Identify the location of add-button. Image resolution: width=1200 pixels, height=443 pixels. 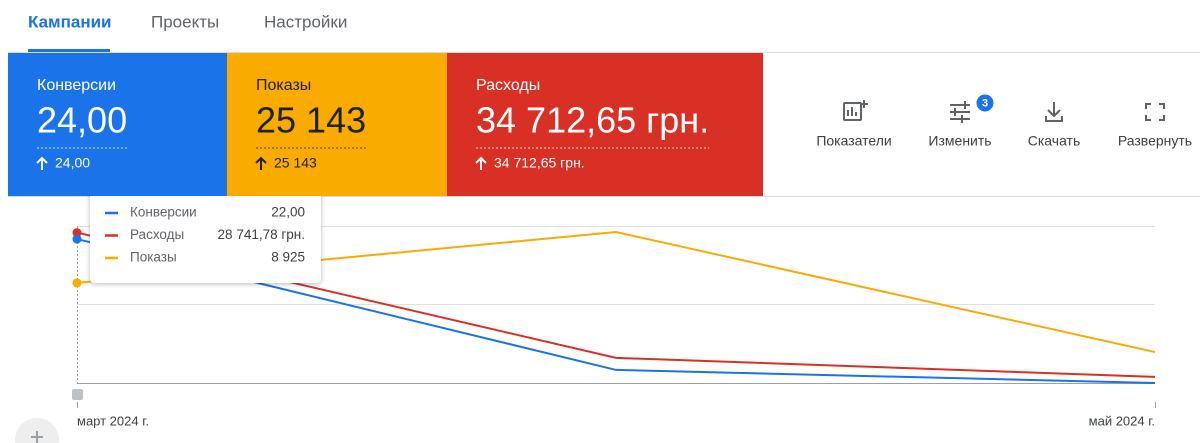
(37, 430).